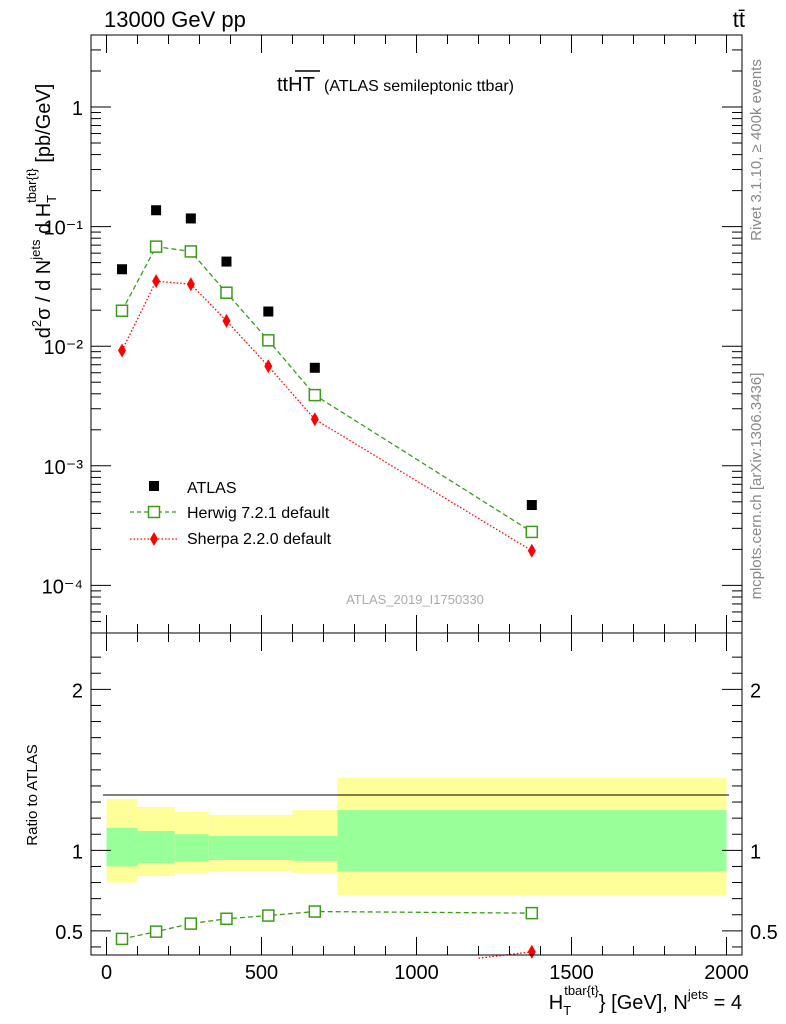  Describe the element at coordinates (645, 1000) in the screenshot. I see `ratio-x-axis-label: HTtbar{t}} [GeV], Njets = 4` at that location.